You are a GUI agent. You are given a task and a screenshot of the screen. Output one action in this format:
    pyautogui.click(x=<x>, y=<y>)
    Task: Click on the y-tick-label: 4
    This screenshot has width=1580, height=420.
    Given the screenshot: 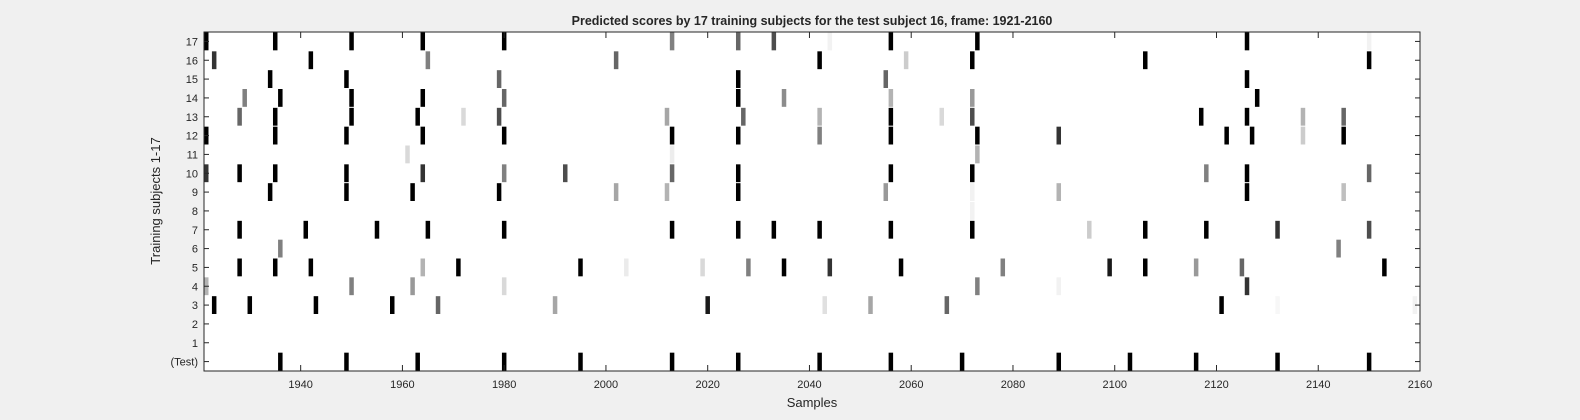 What is the action you would take?
    pyautogui.click(x=195, y=287)
    